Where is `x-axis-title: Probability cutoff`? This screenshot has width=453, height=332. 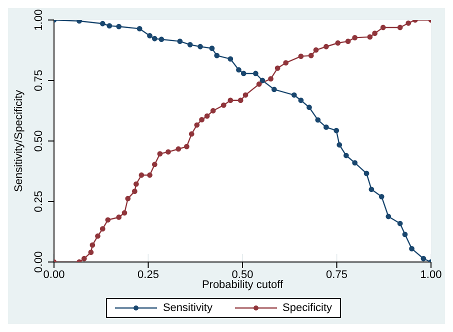
x-axis-title: Probability cutoff is located at coordinates (243, 285).